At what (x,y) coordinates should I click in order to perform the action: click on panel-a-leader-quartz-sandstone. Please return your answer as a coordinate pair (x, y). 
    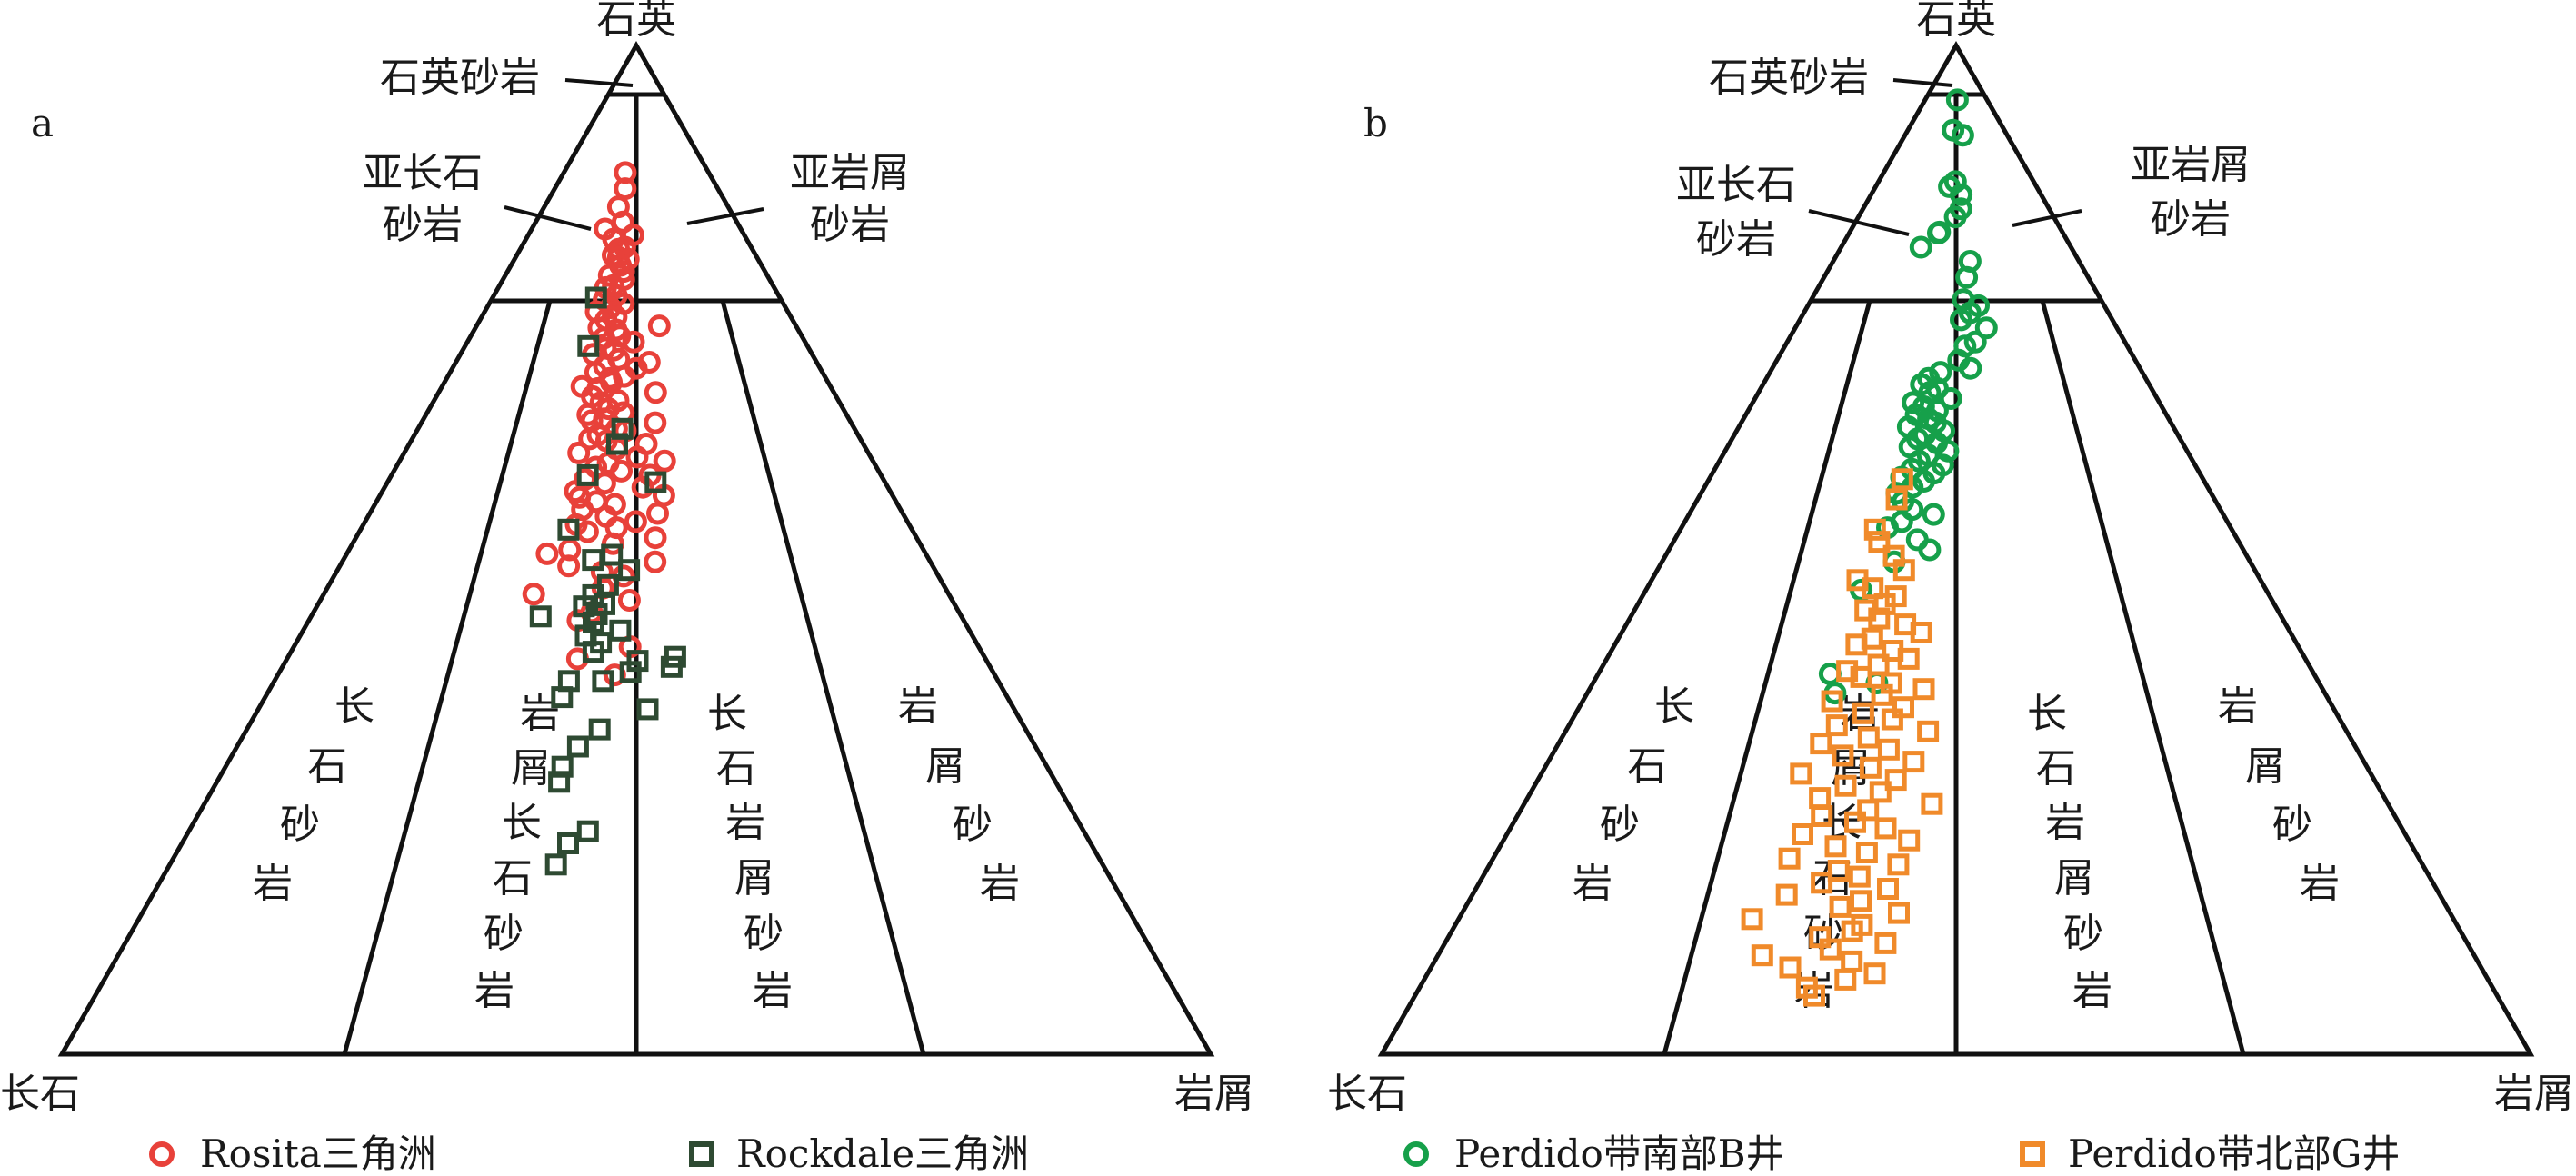
    Looking at the image, I should click on (599, 83).